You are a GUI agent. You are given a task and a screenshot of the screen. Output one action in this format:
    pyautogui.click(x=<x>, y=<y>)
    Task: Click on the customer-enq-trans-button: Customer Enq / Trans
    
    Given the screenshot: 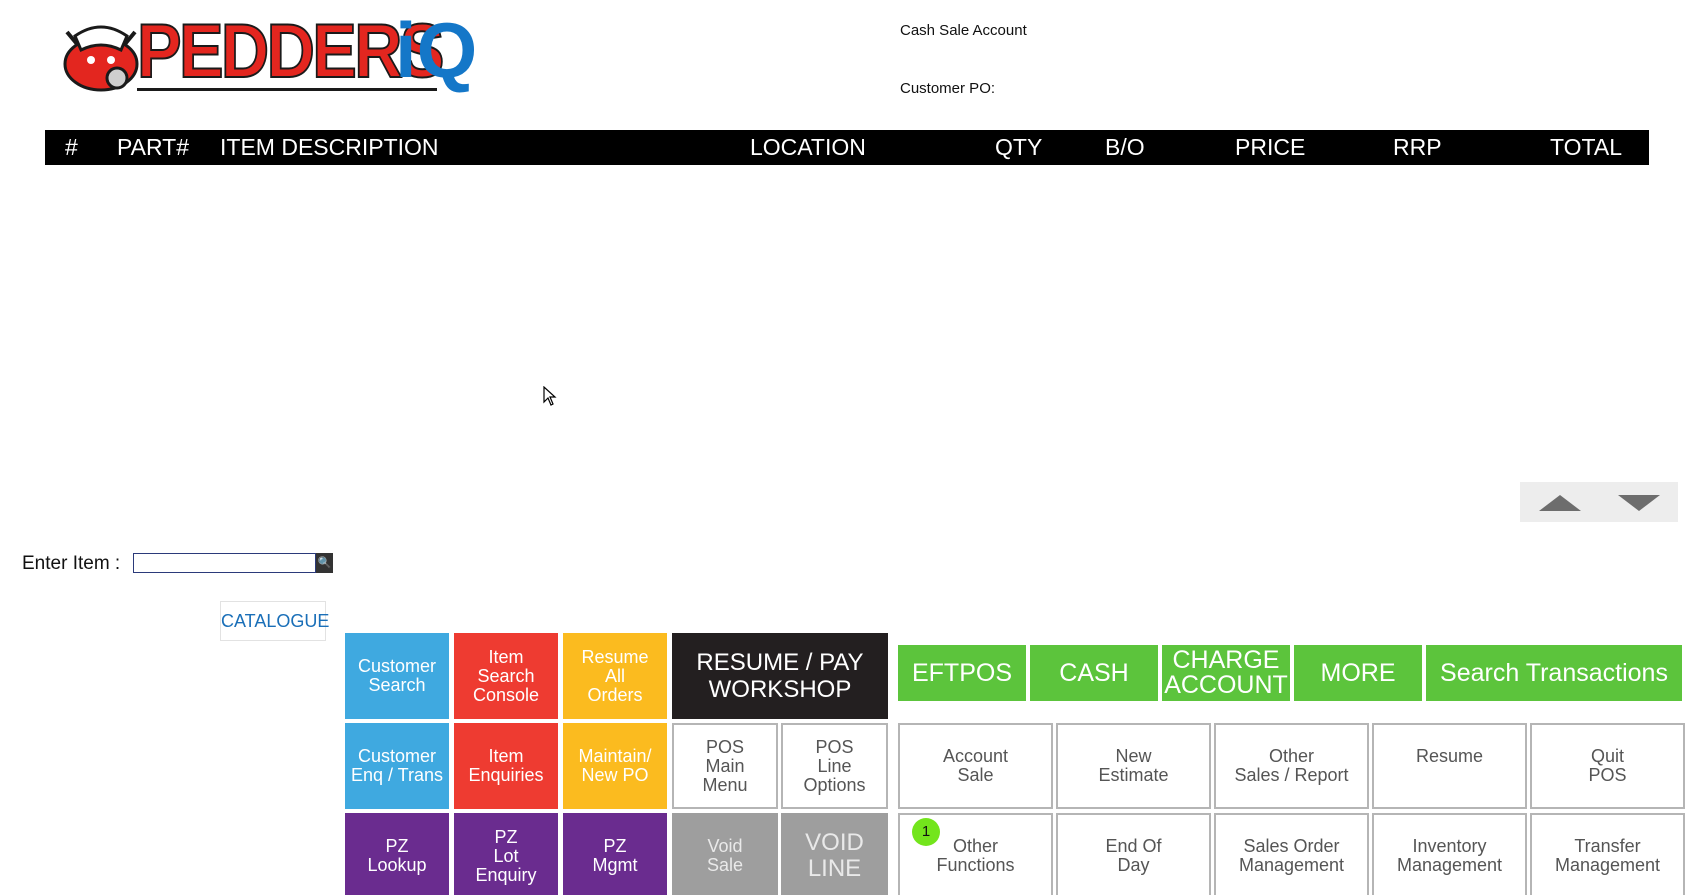 What is the action you would take?
    pyautogui.click(x=397, y=766)
    